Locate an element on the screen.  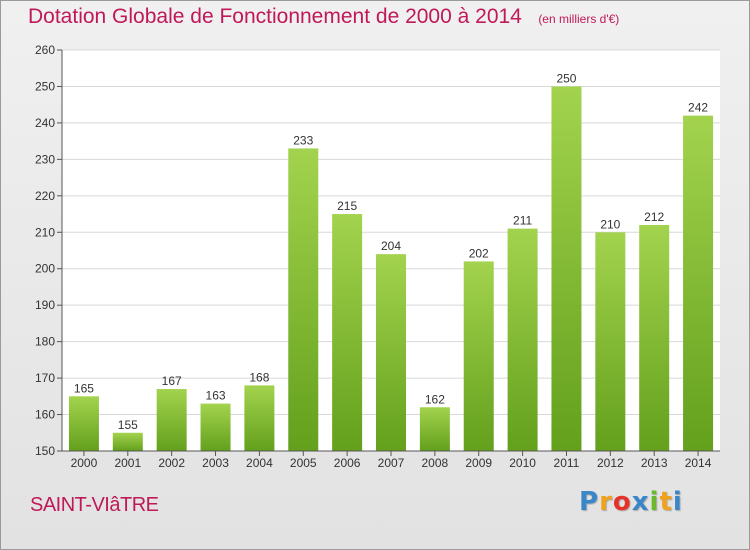
data-label: 210 is located at coordinates (610, 224).